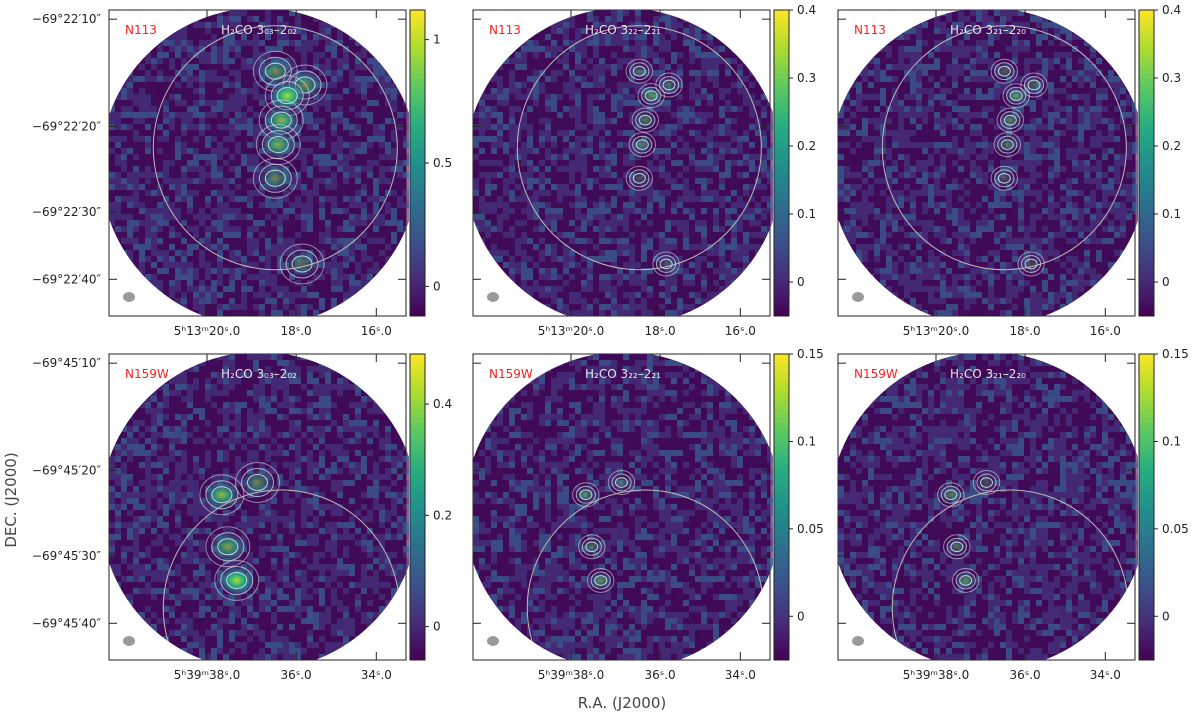  Describe the element at coordinates (67, 126) in the screenshot. I see `y-tick-label: −69°22′20″` at that location.